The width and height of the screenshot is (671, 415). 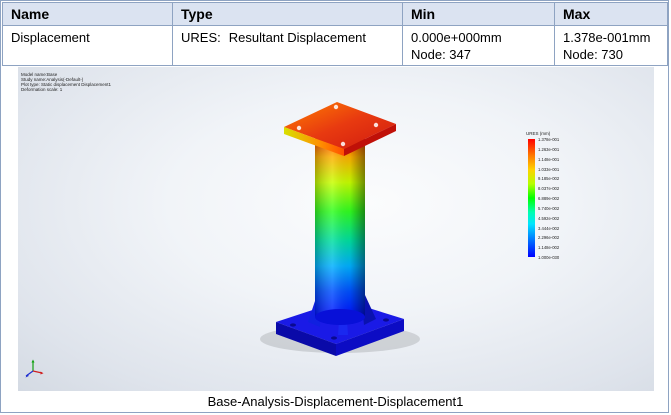 What do you see at coordinates (538, 133) in the screenshot?
I see `legend-title: URES (mm)` at bounding box center [538, 133].